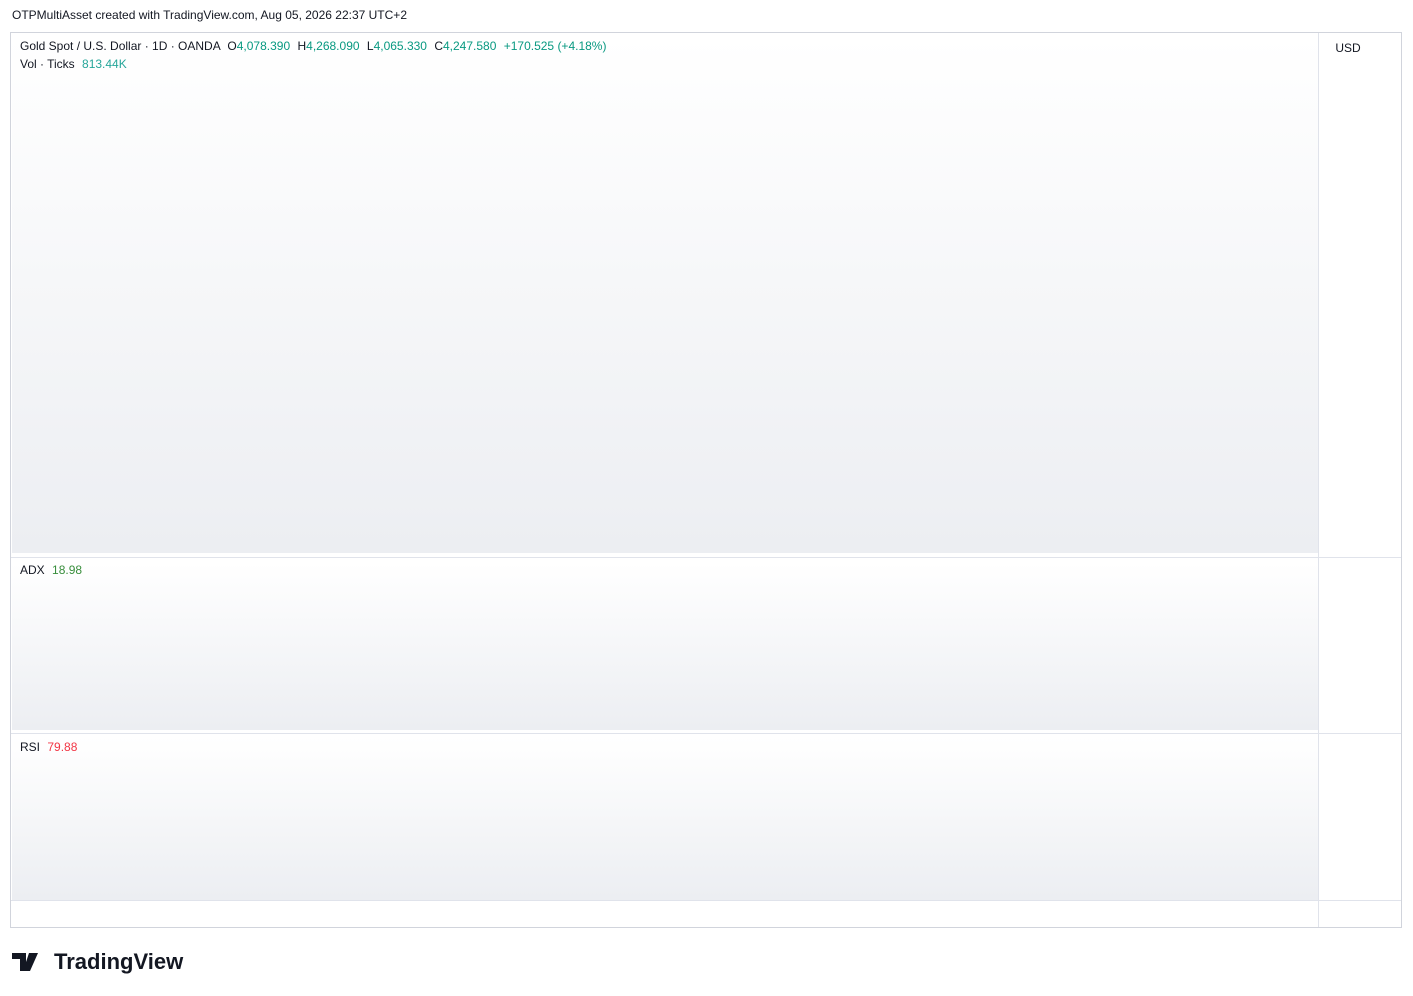 The height and width of the screenshot is (996, 1413). I want to click on currency: USD, so click(1348, 48).